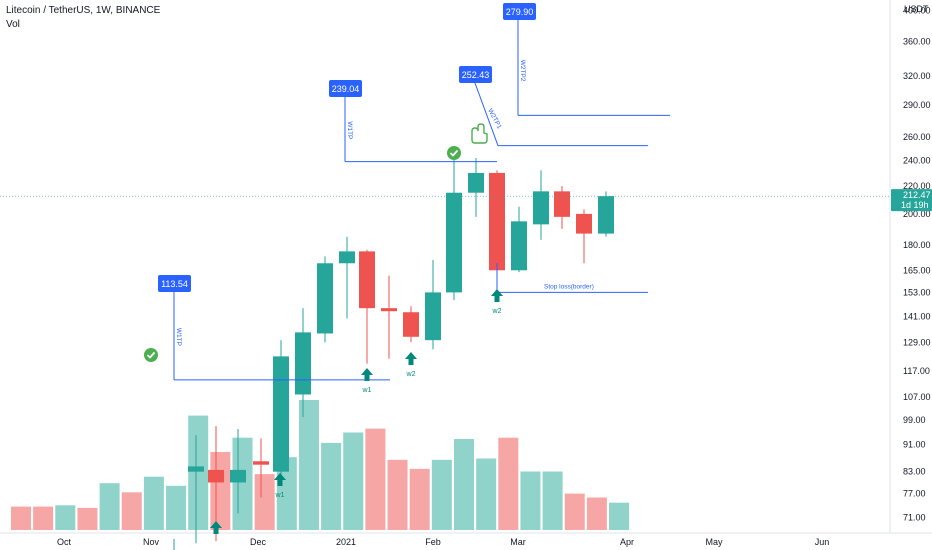 This screenshot has width=932, height=550. Describe the element at coordinates (627, 542) in the screenshot. I see `time-tick-label: Apr` at that location.